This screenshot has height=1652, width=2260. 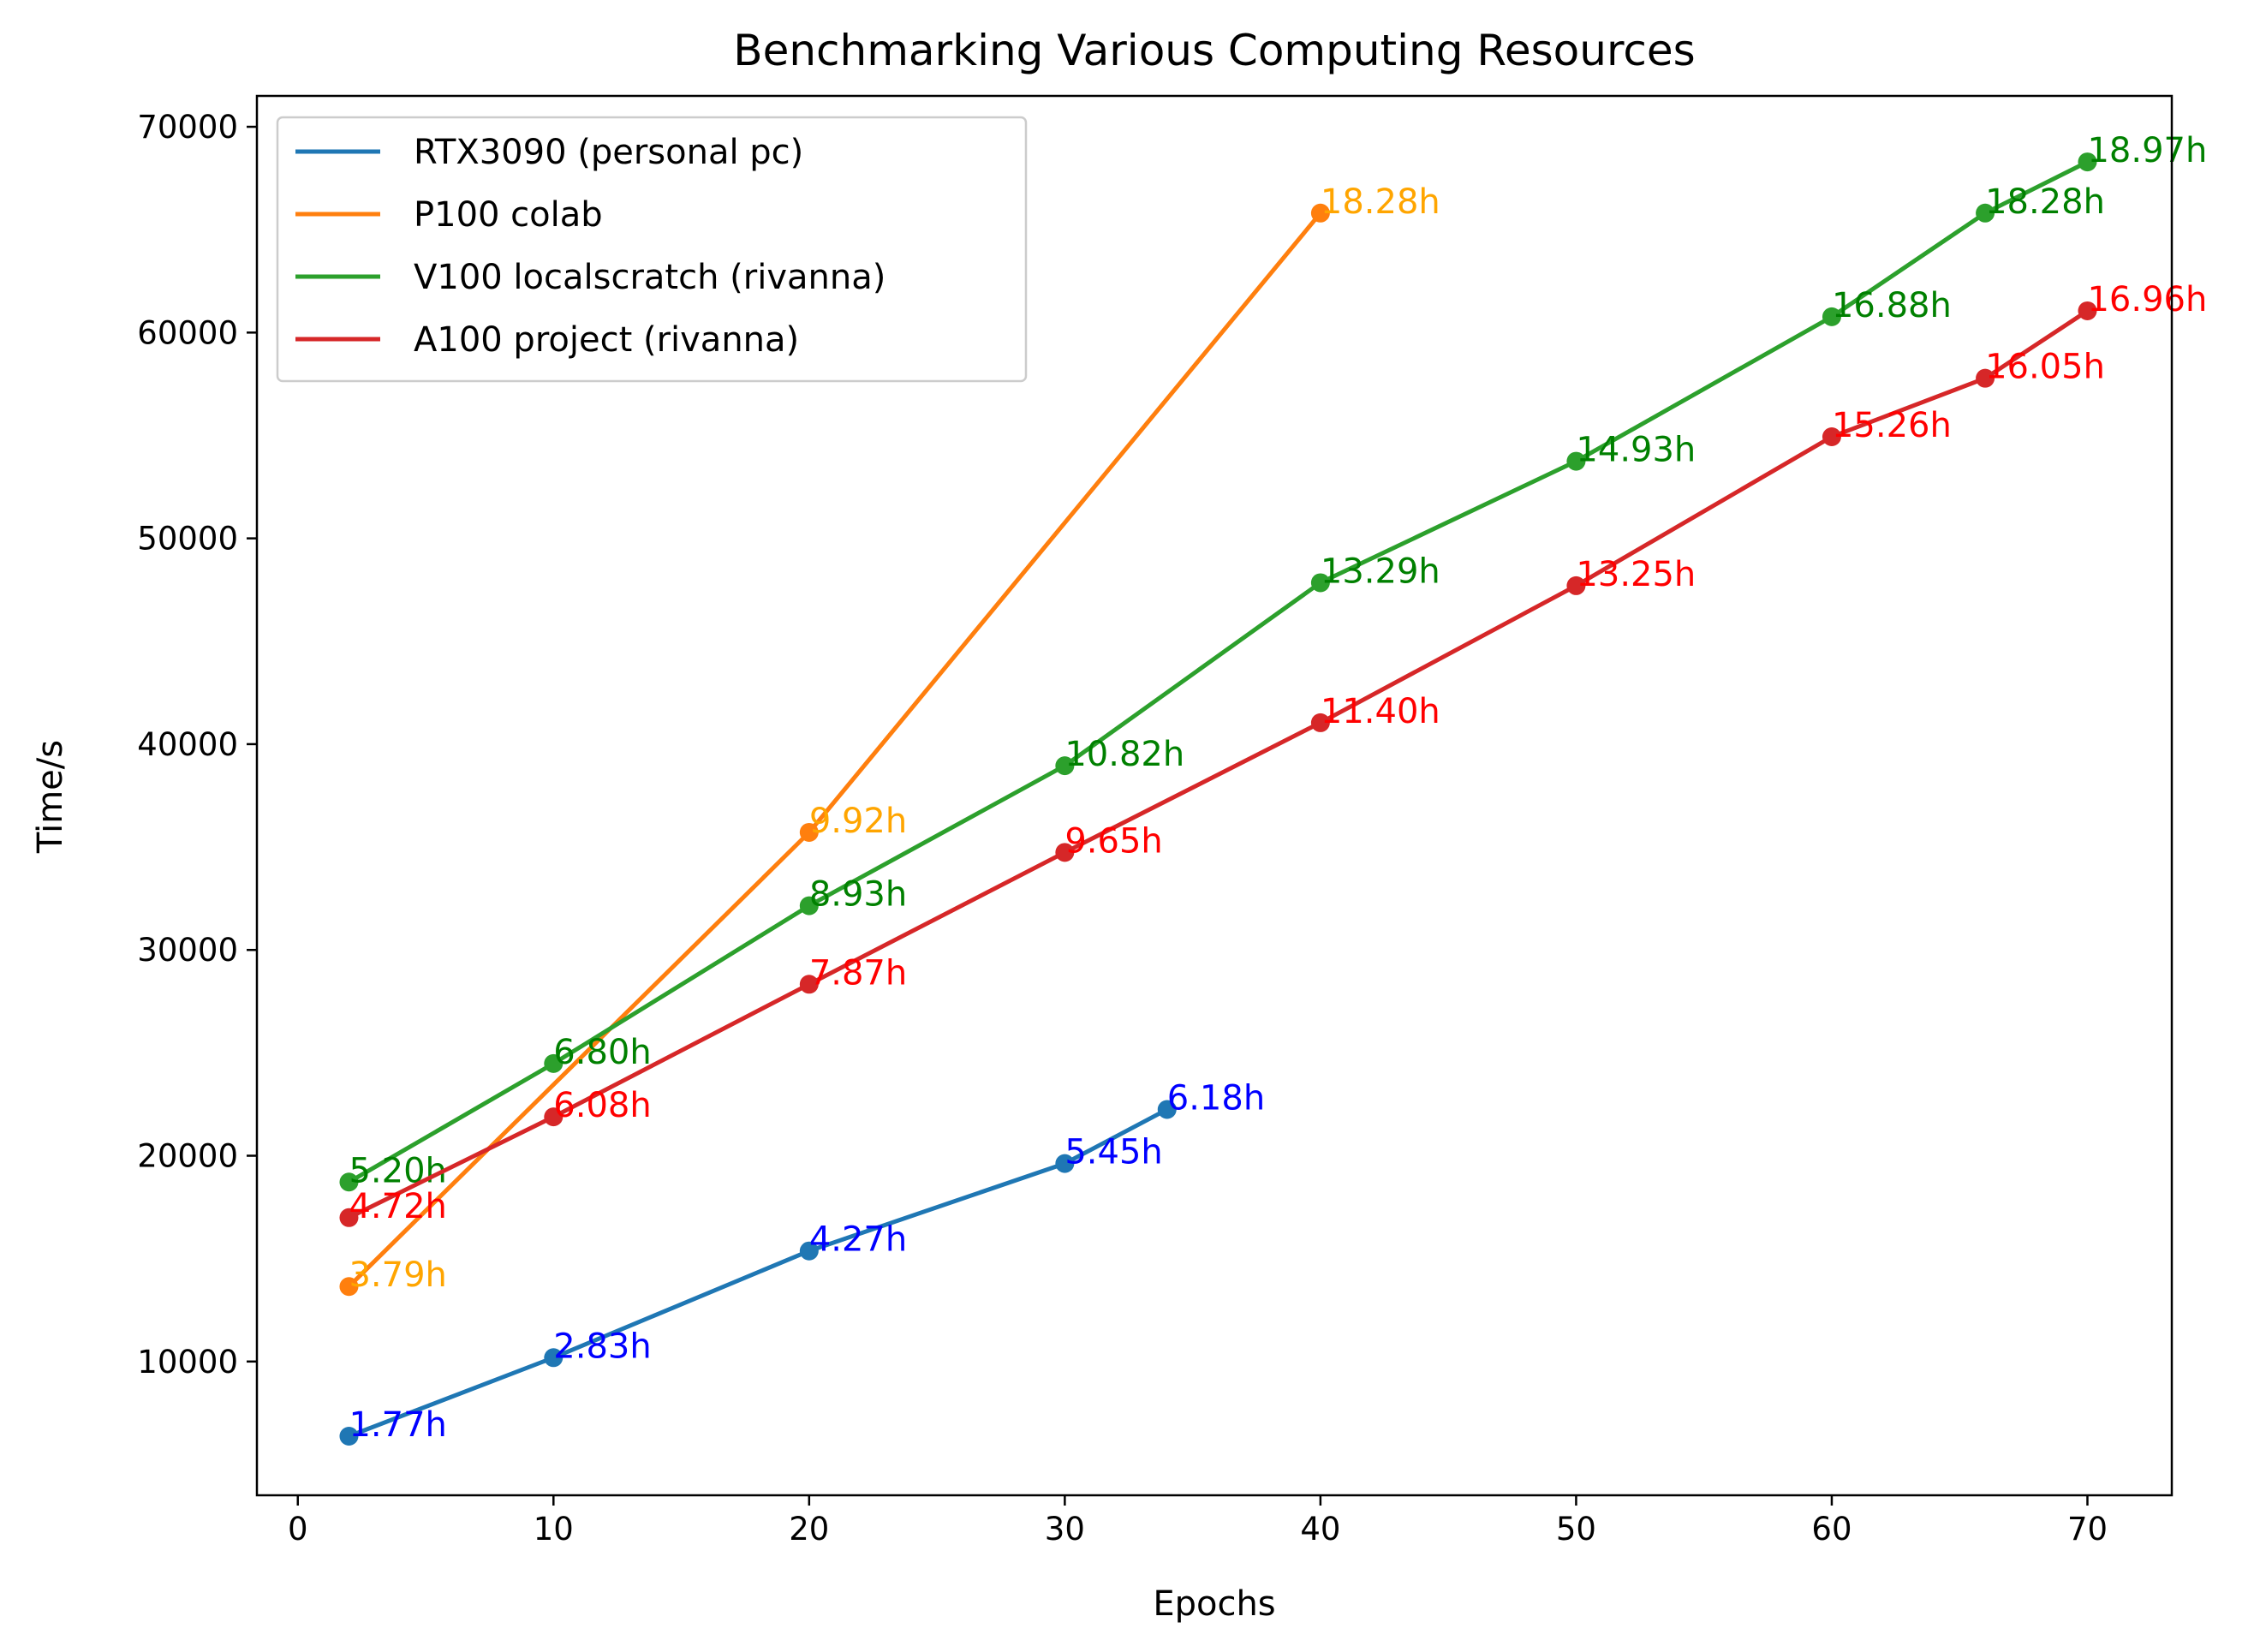 I want to click on legend-label: P100 colab, so click(x=508, y=215).